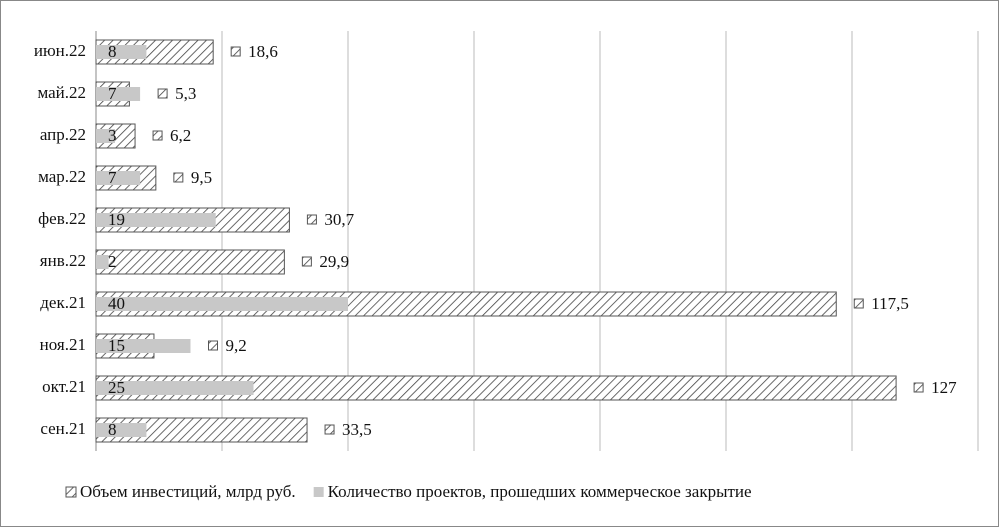 Image resolution: width=999 pixels, height=532 pixels. What do you see at coordinates (112, 261) in the screenshot?
I see `projects-label: 2` at bounding box center [112, 261].